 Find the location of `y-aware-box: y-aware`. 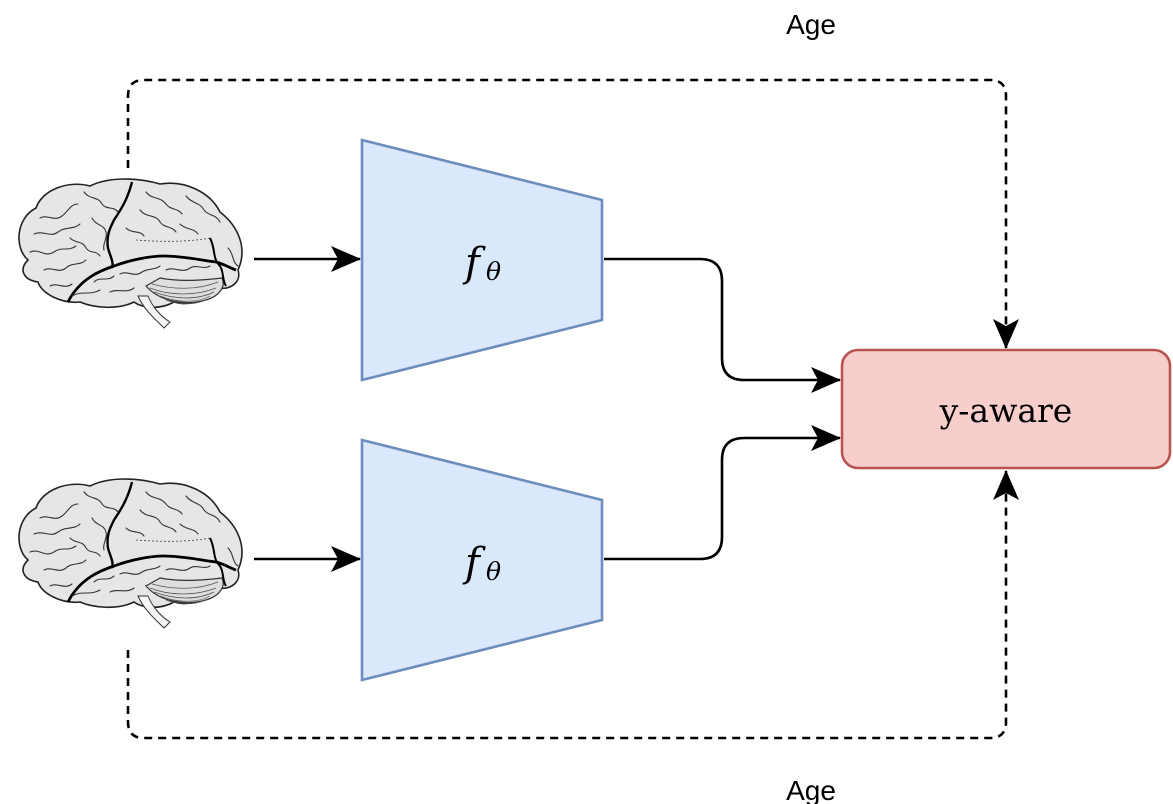

y-aware-box: y-aware is located at coordinates (1006, 409).